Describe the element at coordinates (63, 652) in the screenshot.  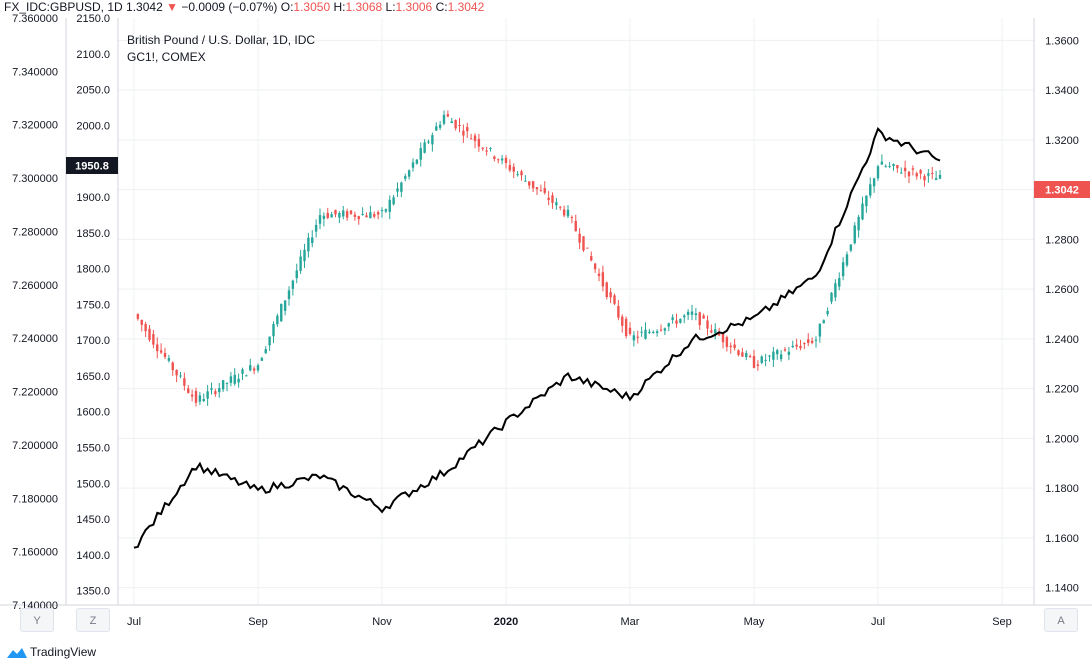
I see `tradingview-brand: TradingView` at that location.